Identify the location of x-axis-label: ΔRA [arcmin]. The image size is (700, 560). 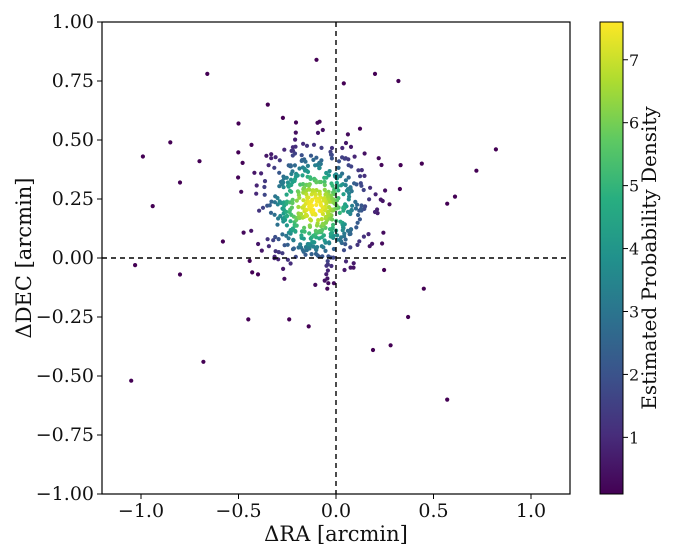
(336, 534).